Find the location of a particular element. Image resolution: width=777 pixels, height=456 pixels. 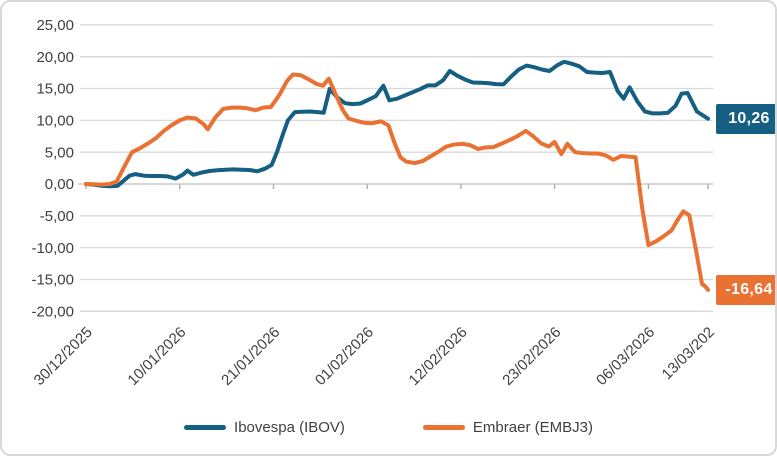

svg-text: 12/02/2026 is located at coordinates (438, 356).